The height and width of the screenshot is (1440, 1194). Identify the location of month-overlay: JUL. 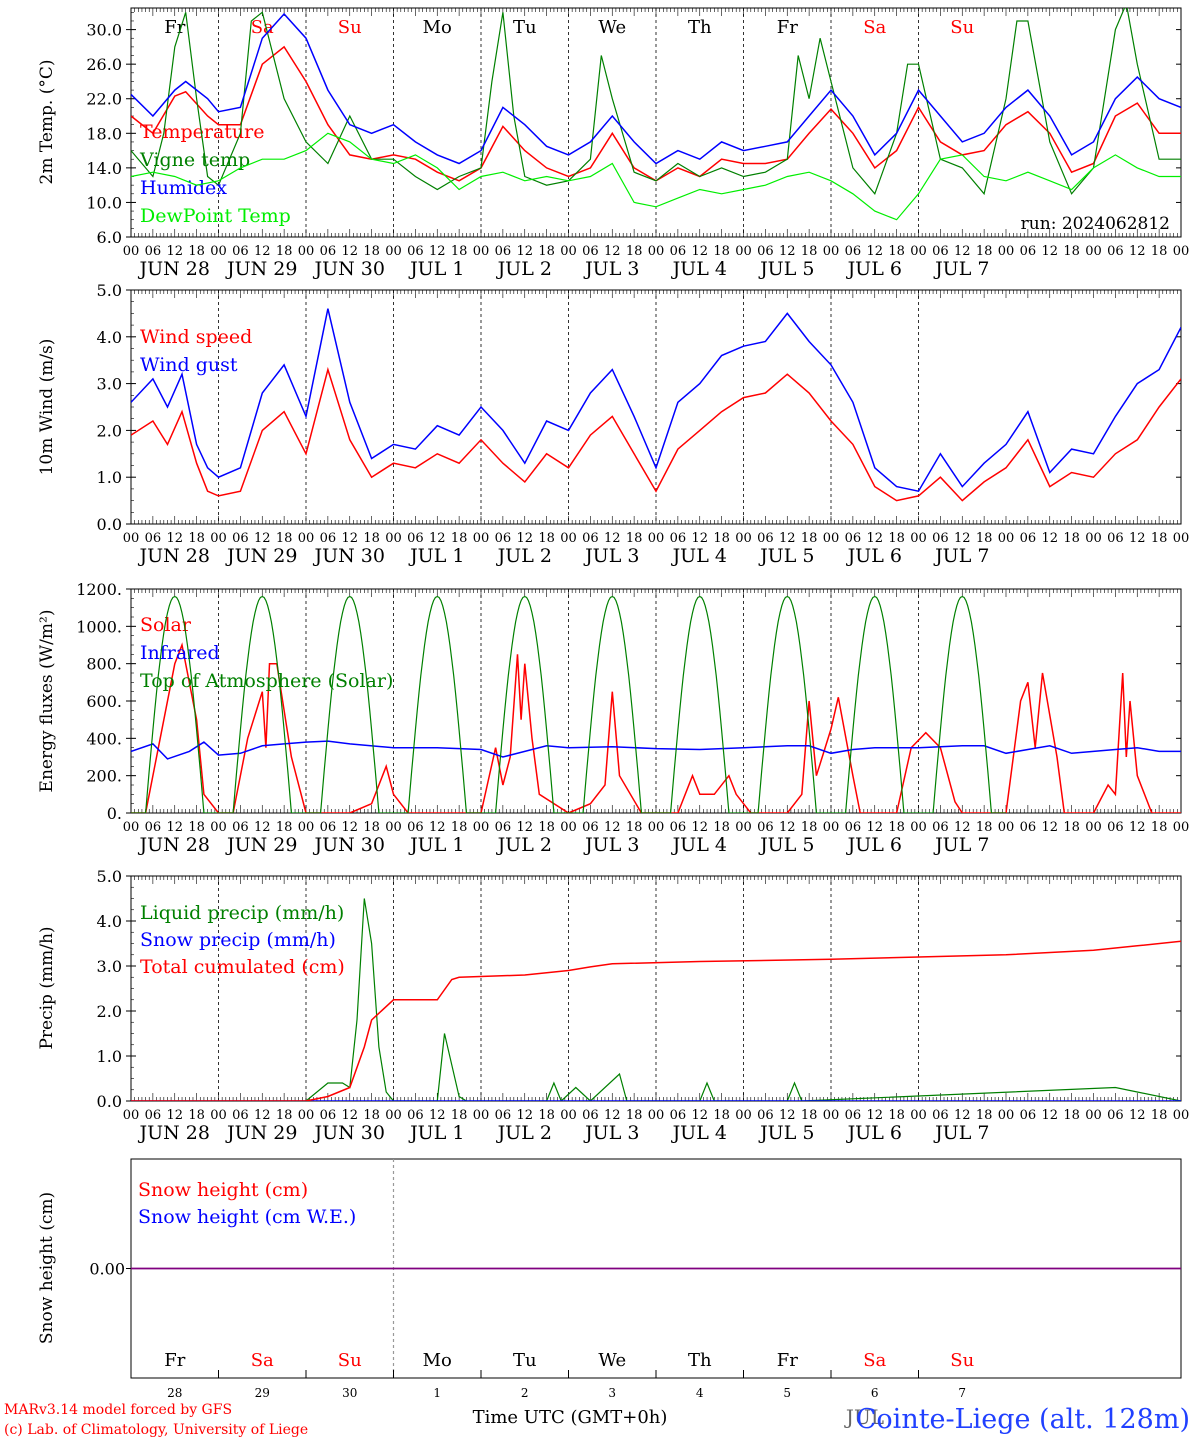
(864, 1417).